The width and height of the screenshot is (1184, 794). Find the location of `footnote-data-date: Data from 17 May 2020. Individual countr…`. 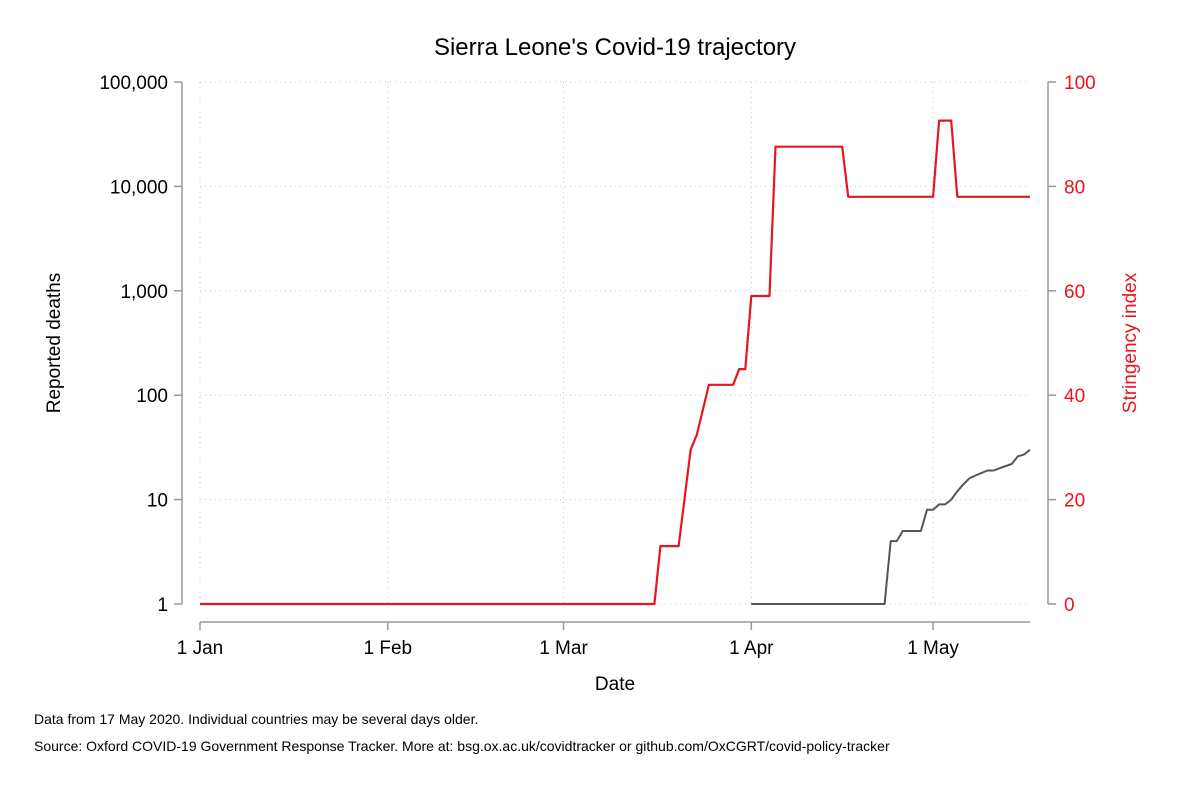

footnote-data-date: Data from 17 May 2020. Individual countr… is located at coordinates (256, 719).